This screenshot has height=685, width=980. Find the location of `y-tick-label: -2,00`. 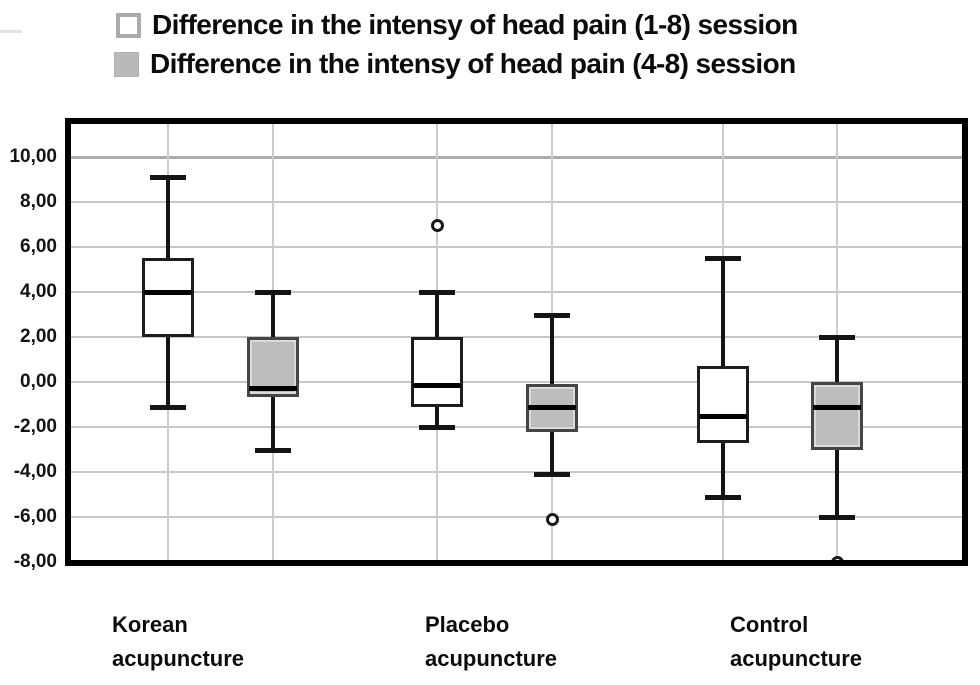

y-tick-label: -2,00 is located at coordinates (35, 426).